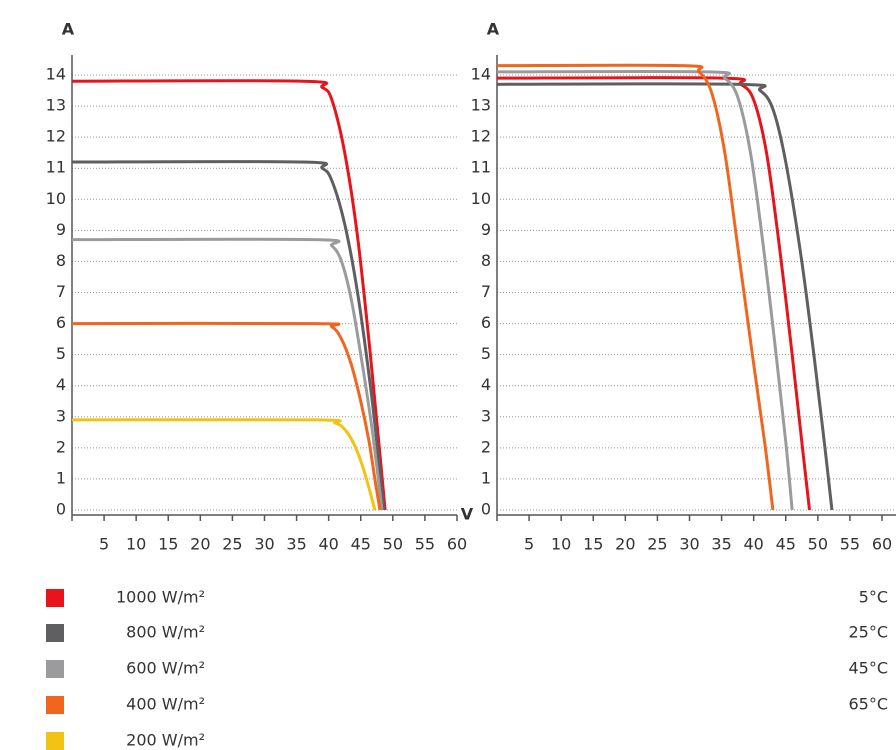 This screenshot has width=896, height=750. What do you see at coordinates (165, 668) in the screenshot?
I see `legend-label: 600 W/m²` at bounding box center [165, 668].